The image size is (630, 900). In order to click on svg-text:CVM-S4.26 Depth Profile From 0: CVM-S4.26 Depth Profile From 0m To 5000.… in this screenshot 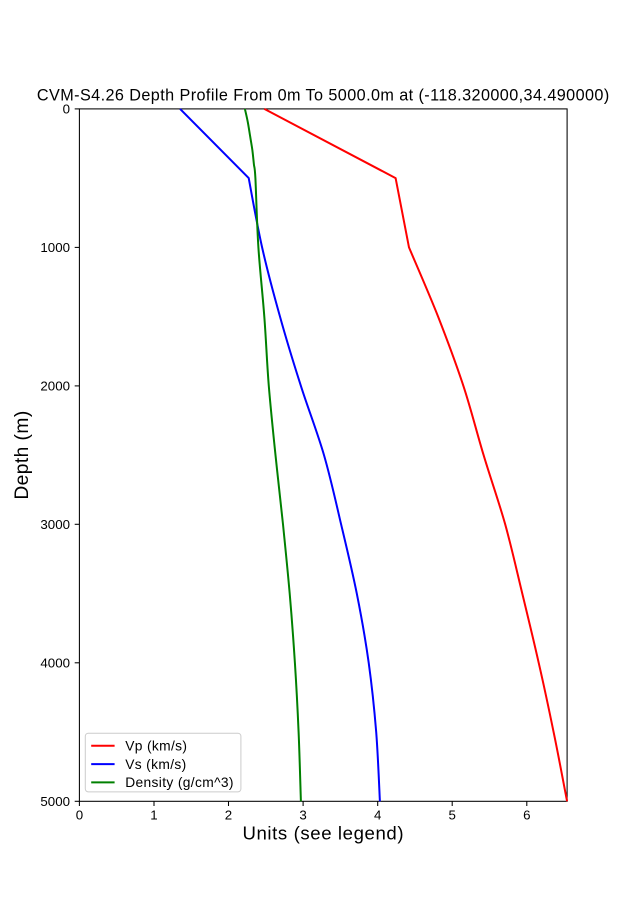, I will do `click(323, 96)`.